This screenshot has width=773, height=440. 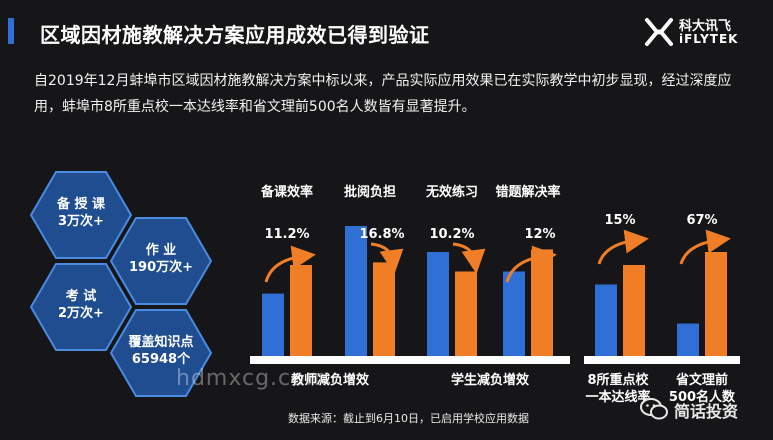 I want to click on category-label: 无效练习, so click(x=451, y=192).